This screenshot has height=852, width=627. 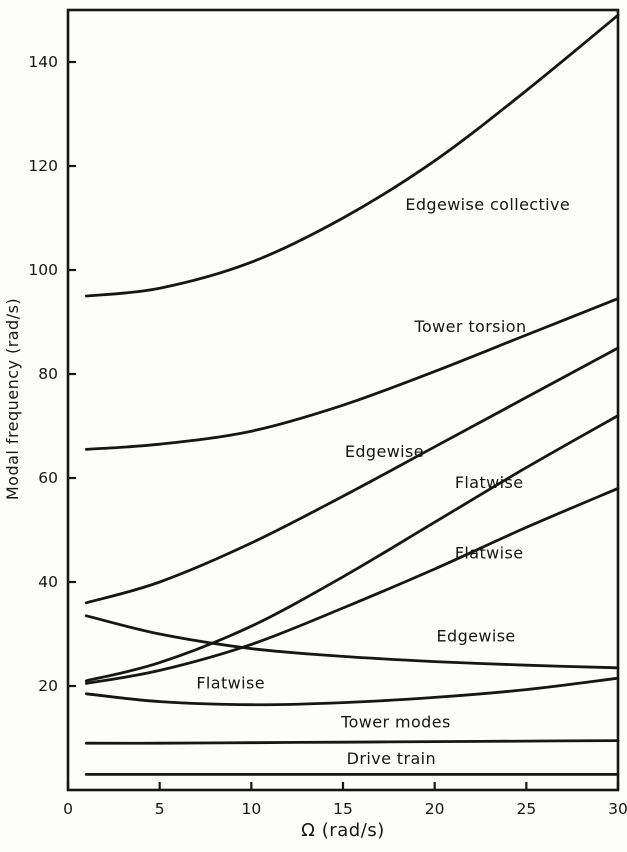 What do you see at coordinates (395, 721) in the screenshot?
I see `series-label: Tower modes` at bounding box center [395, 721].